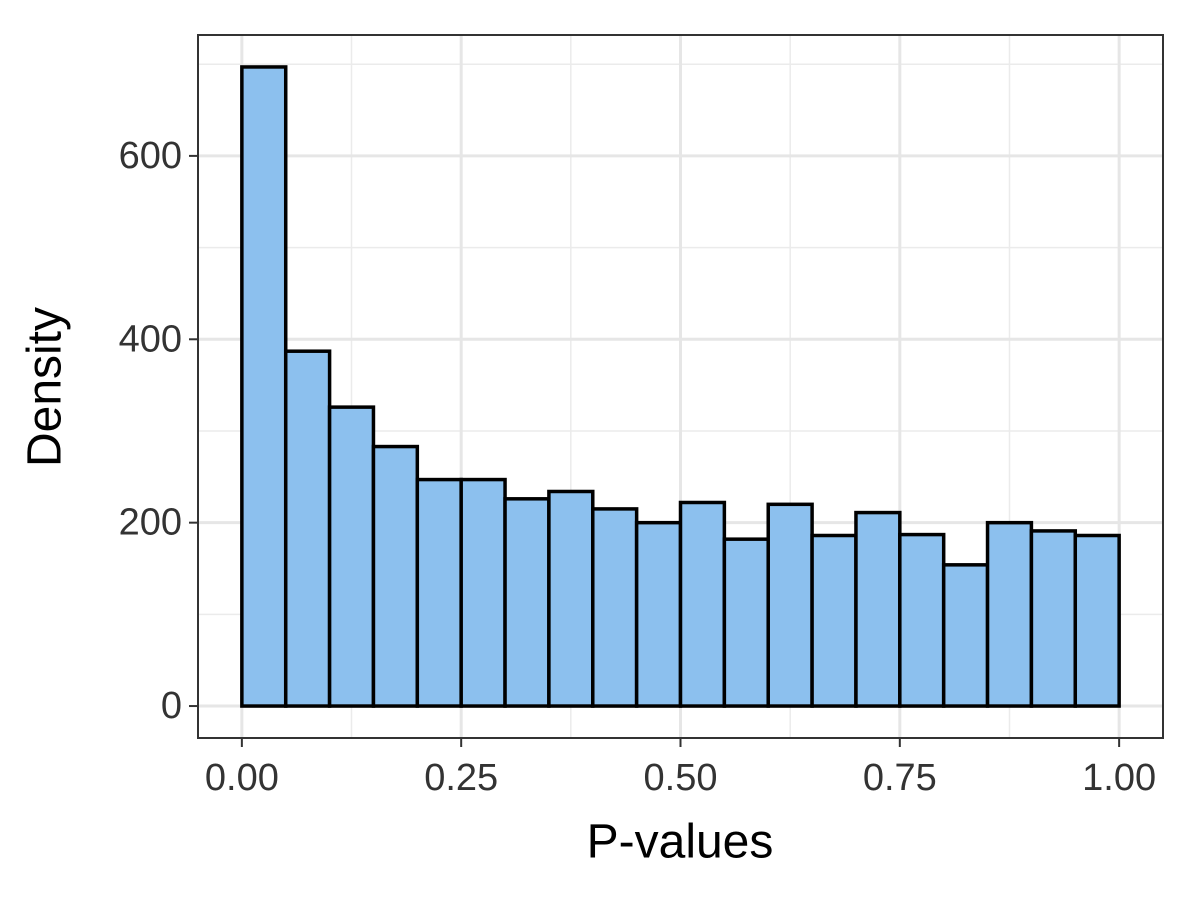 Image resolution: width=1200 pixels, height=900 pixels. Describe the element at coordinates (900, 778) in the screenshot. I see `x-tick-label: 0.75` at that location.